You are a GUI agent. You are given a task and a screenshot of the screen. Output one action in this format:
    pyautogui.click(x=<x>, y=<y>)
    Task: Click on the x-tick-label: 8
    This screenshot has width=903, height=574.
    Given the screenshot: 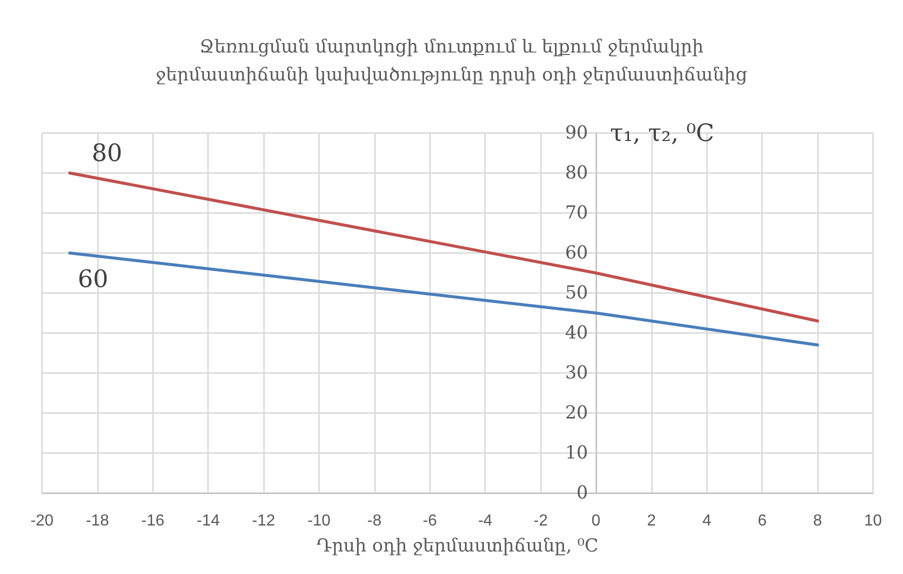 What is the action you would take?
    pyautogui.click(x=817, y=521)
    